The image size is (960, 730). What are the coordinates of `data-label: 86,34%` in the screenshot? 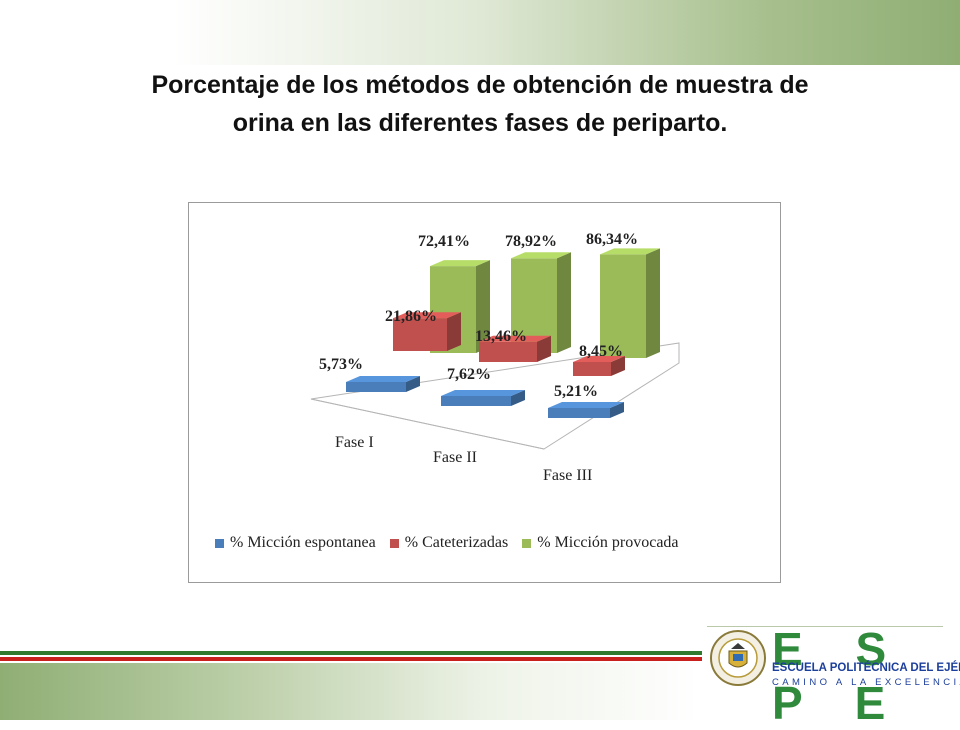 It's located at (612, 239).